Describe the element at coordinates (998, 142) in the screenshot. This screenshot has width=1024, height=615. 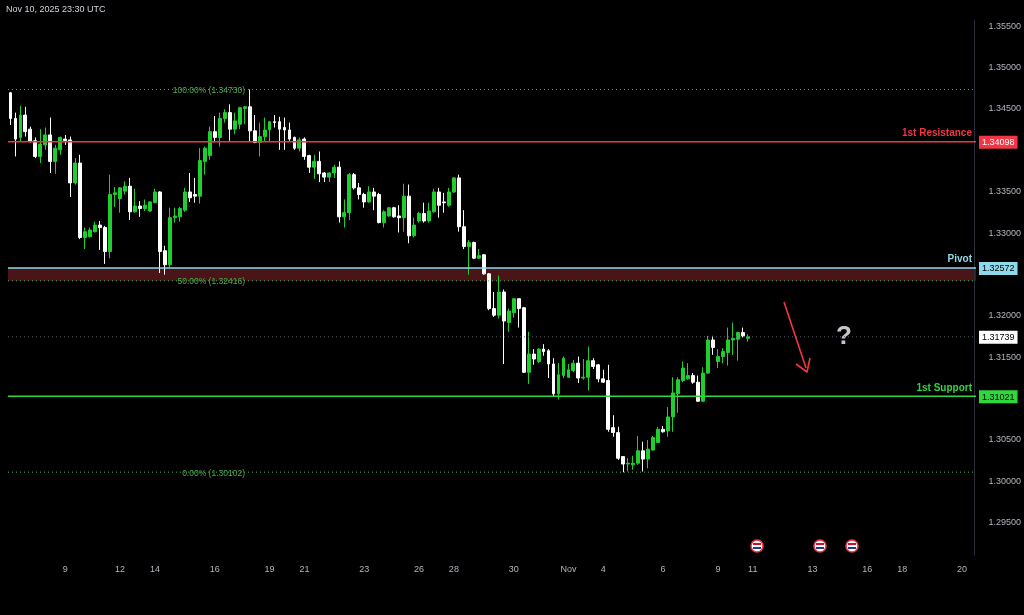
I see `annotation: 1.34098` at that location.